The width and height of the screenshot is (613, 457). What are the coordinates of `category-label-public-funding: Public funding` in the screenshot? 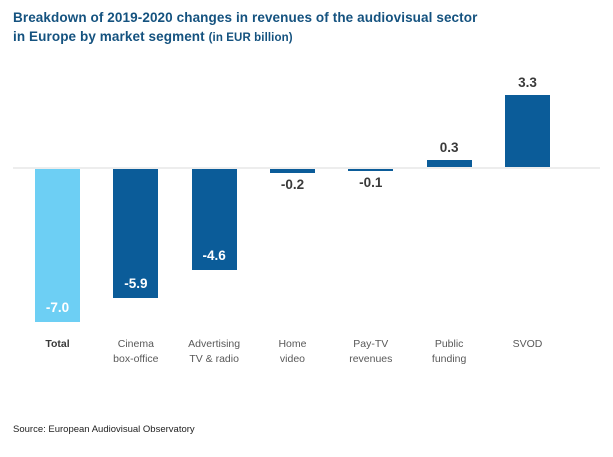 It's located at (449, 351).